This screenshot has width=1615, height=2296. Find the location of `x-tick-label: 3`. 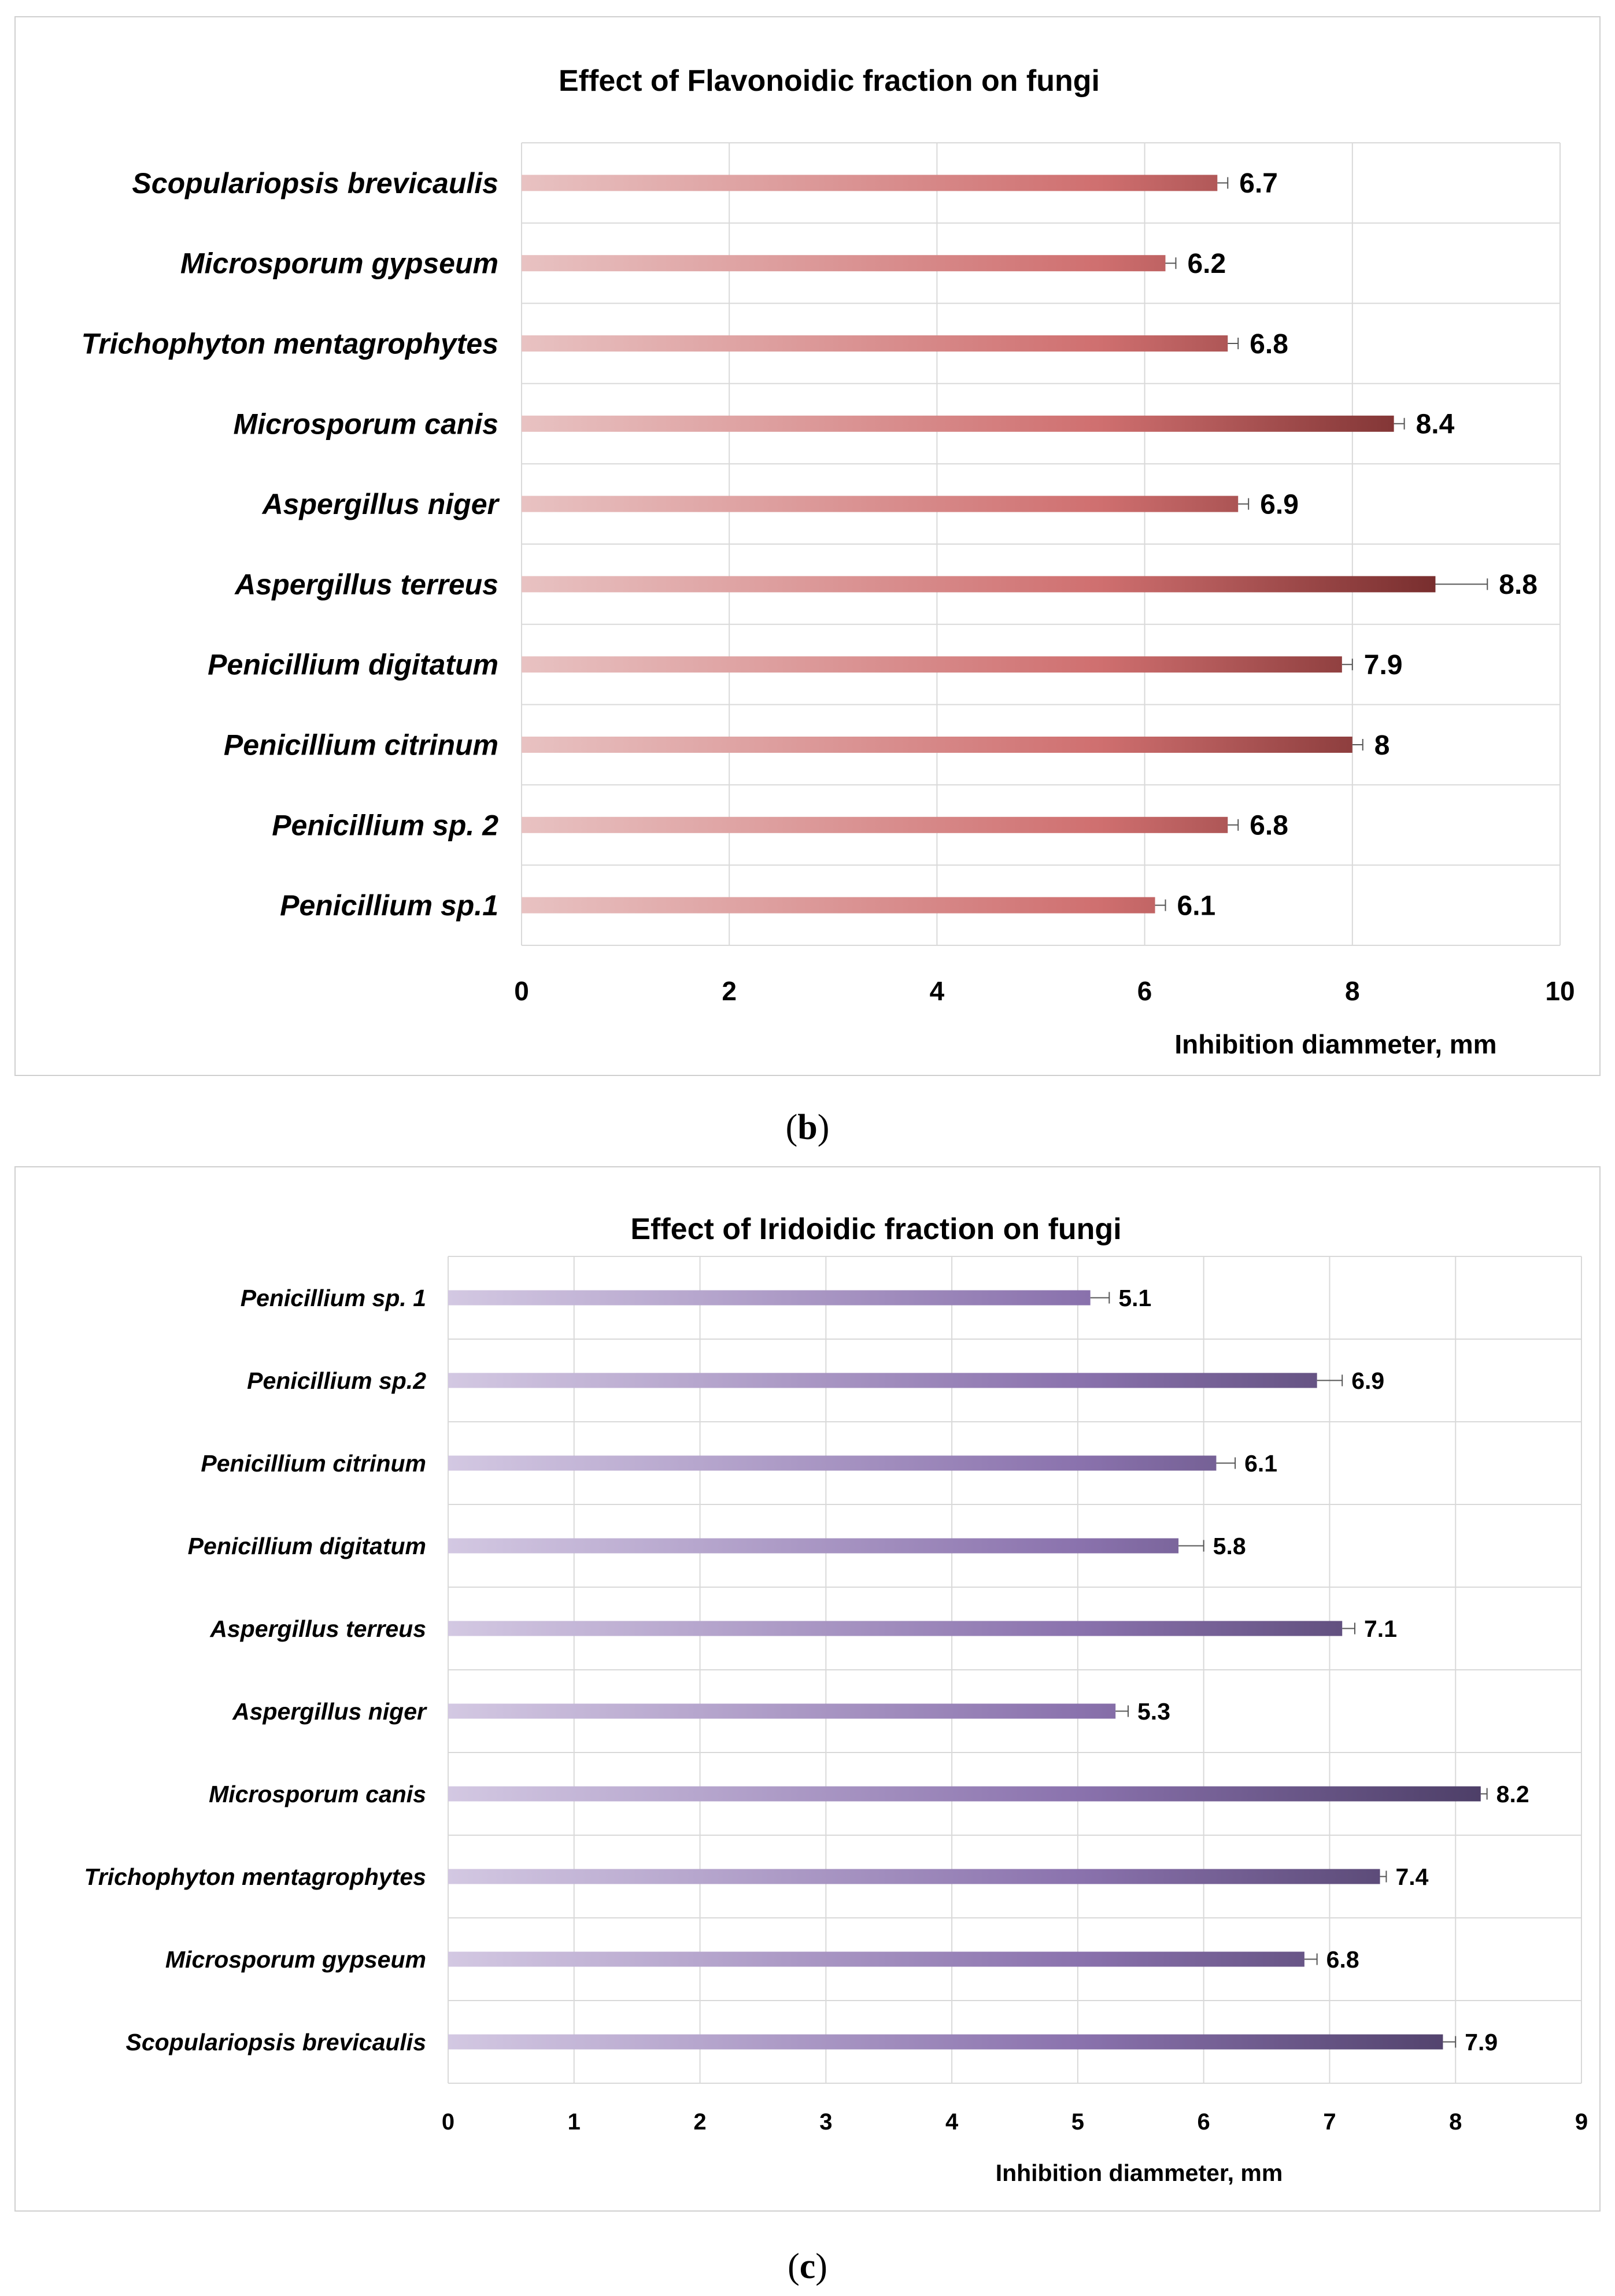

x-tick-label: 3 is located at coordinates (825, 2122).